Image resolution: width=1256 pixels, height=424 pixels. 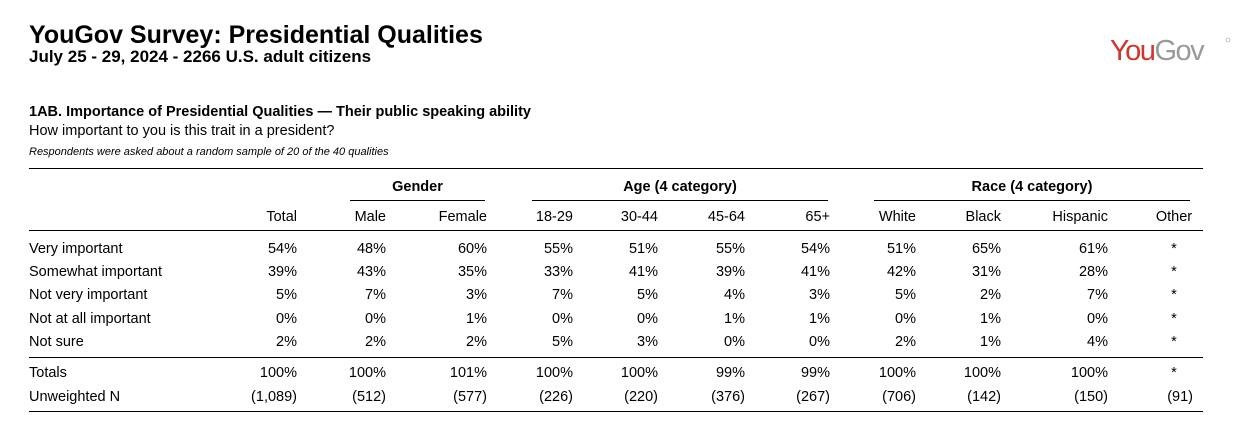 I want to click on table-cell: 42%, so click(x=901, y=272).